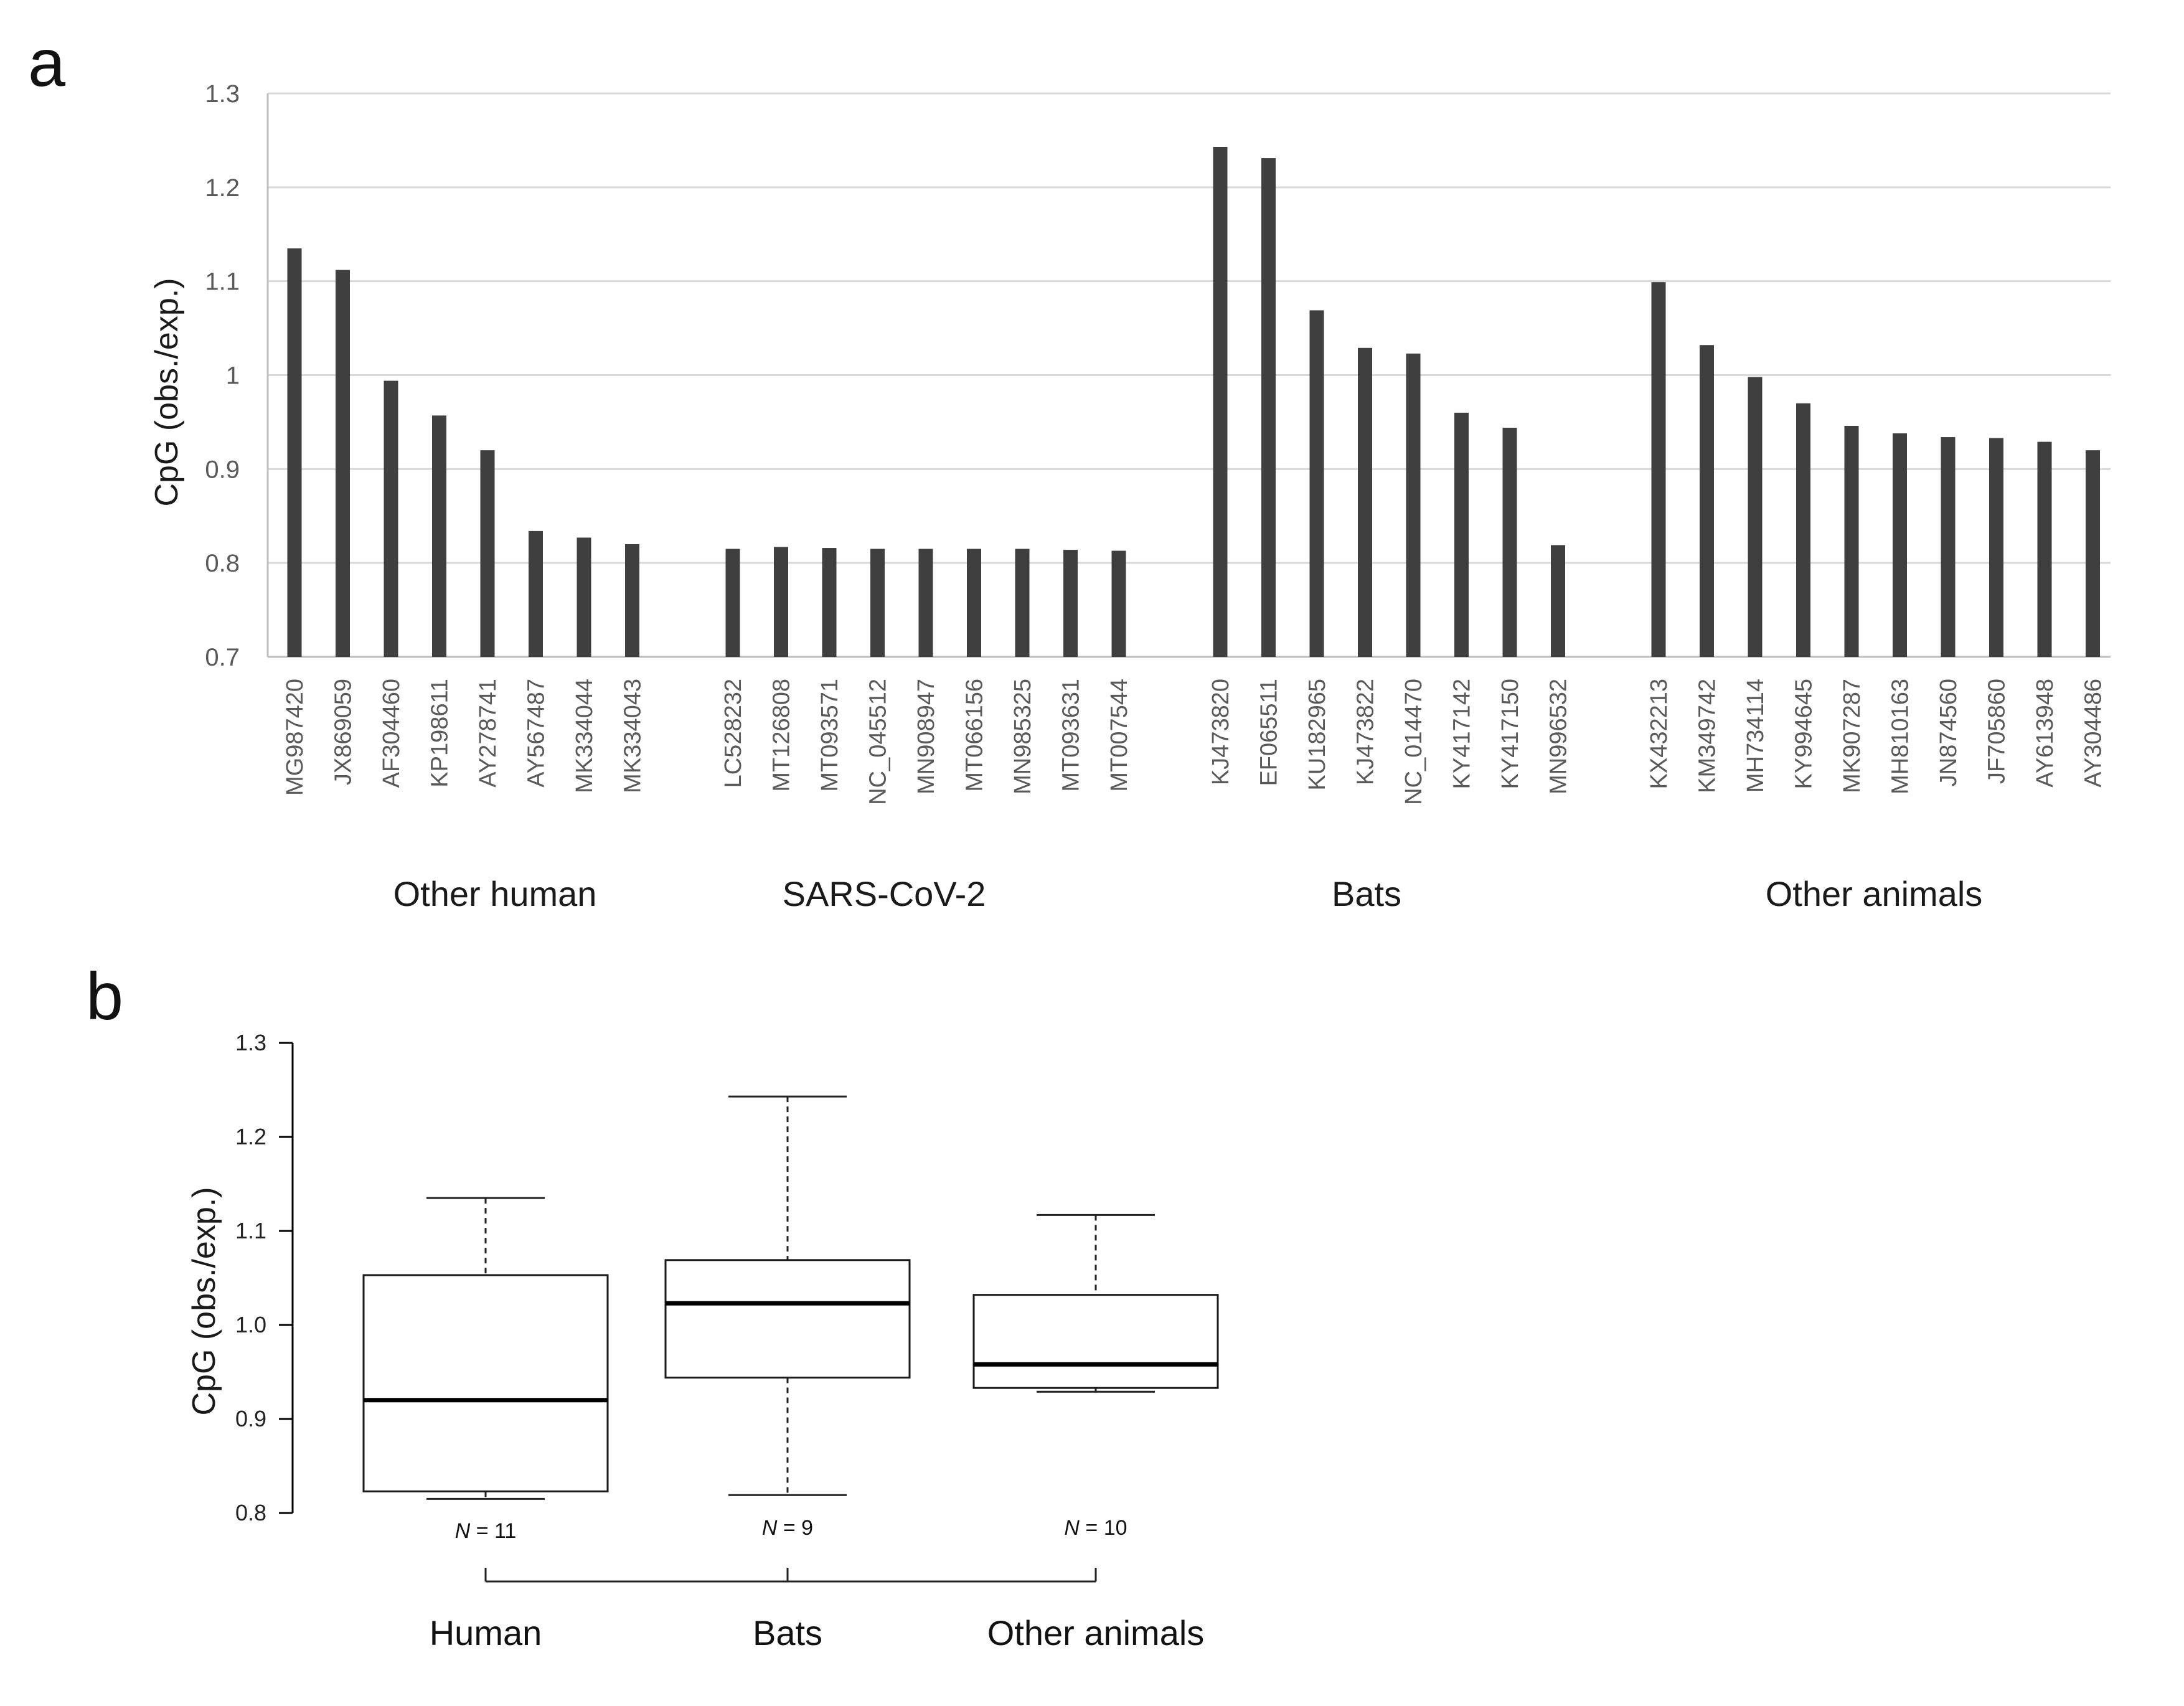  I want to click on category-label: MH810163, so click(1901, 736).